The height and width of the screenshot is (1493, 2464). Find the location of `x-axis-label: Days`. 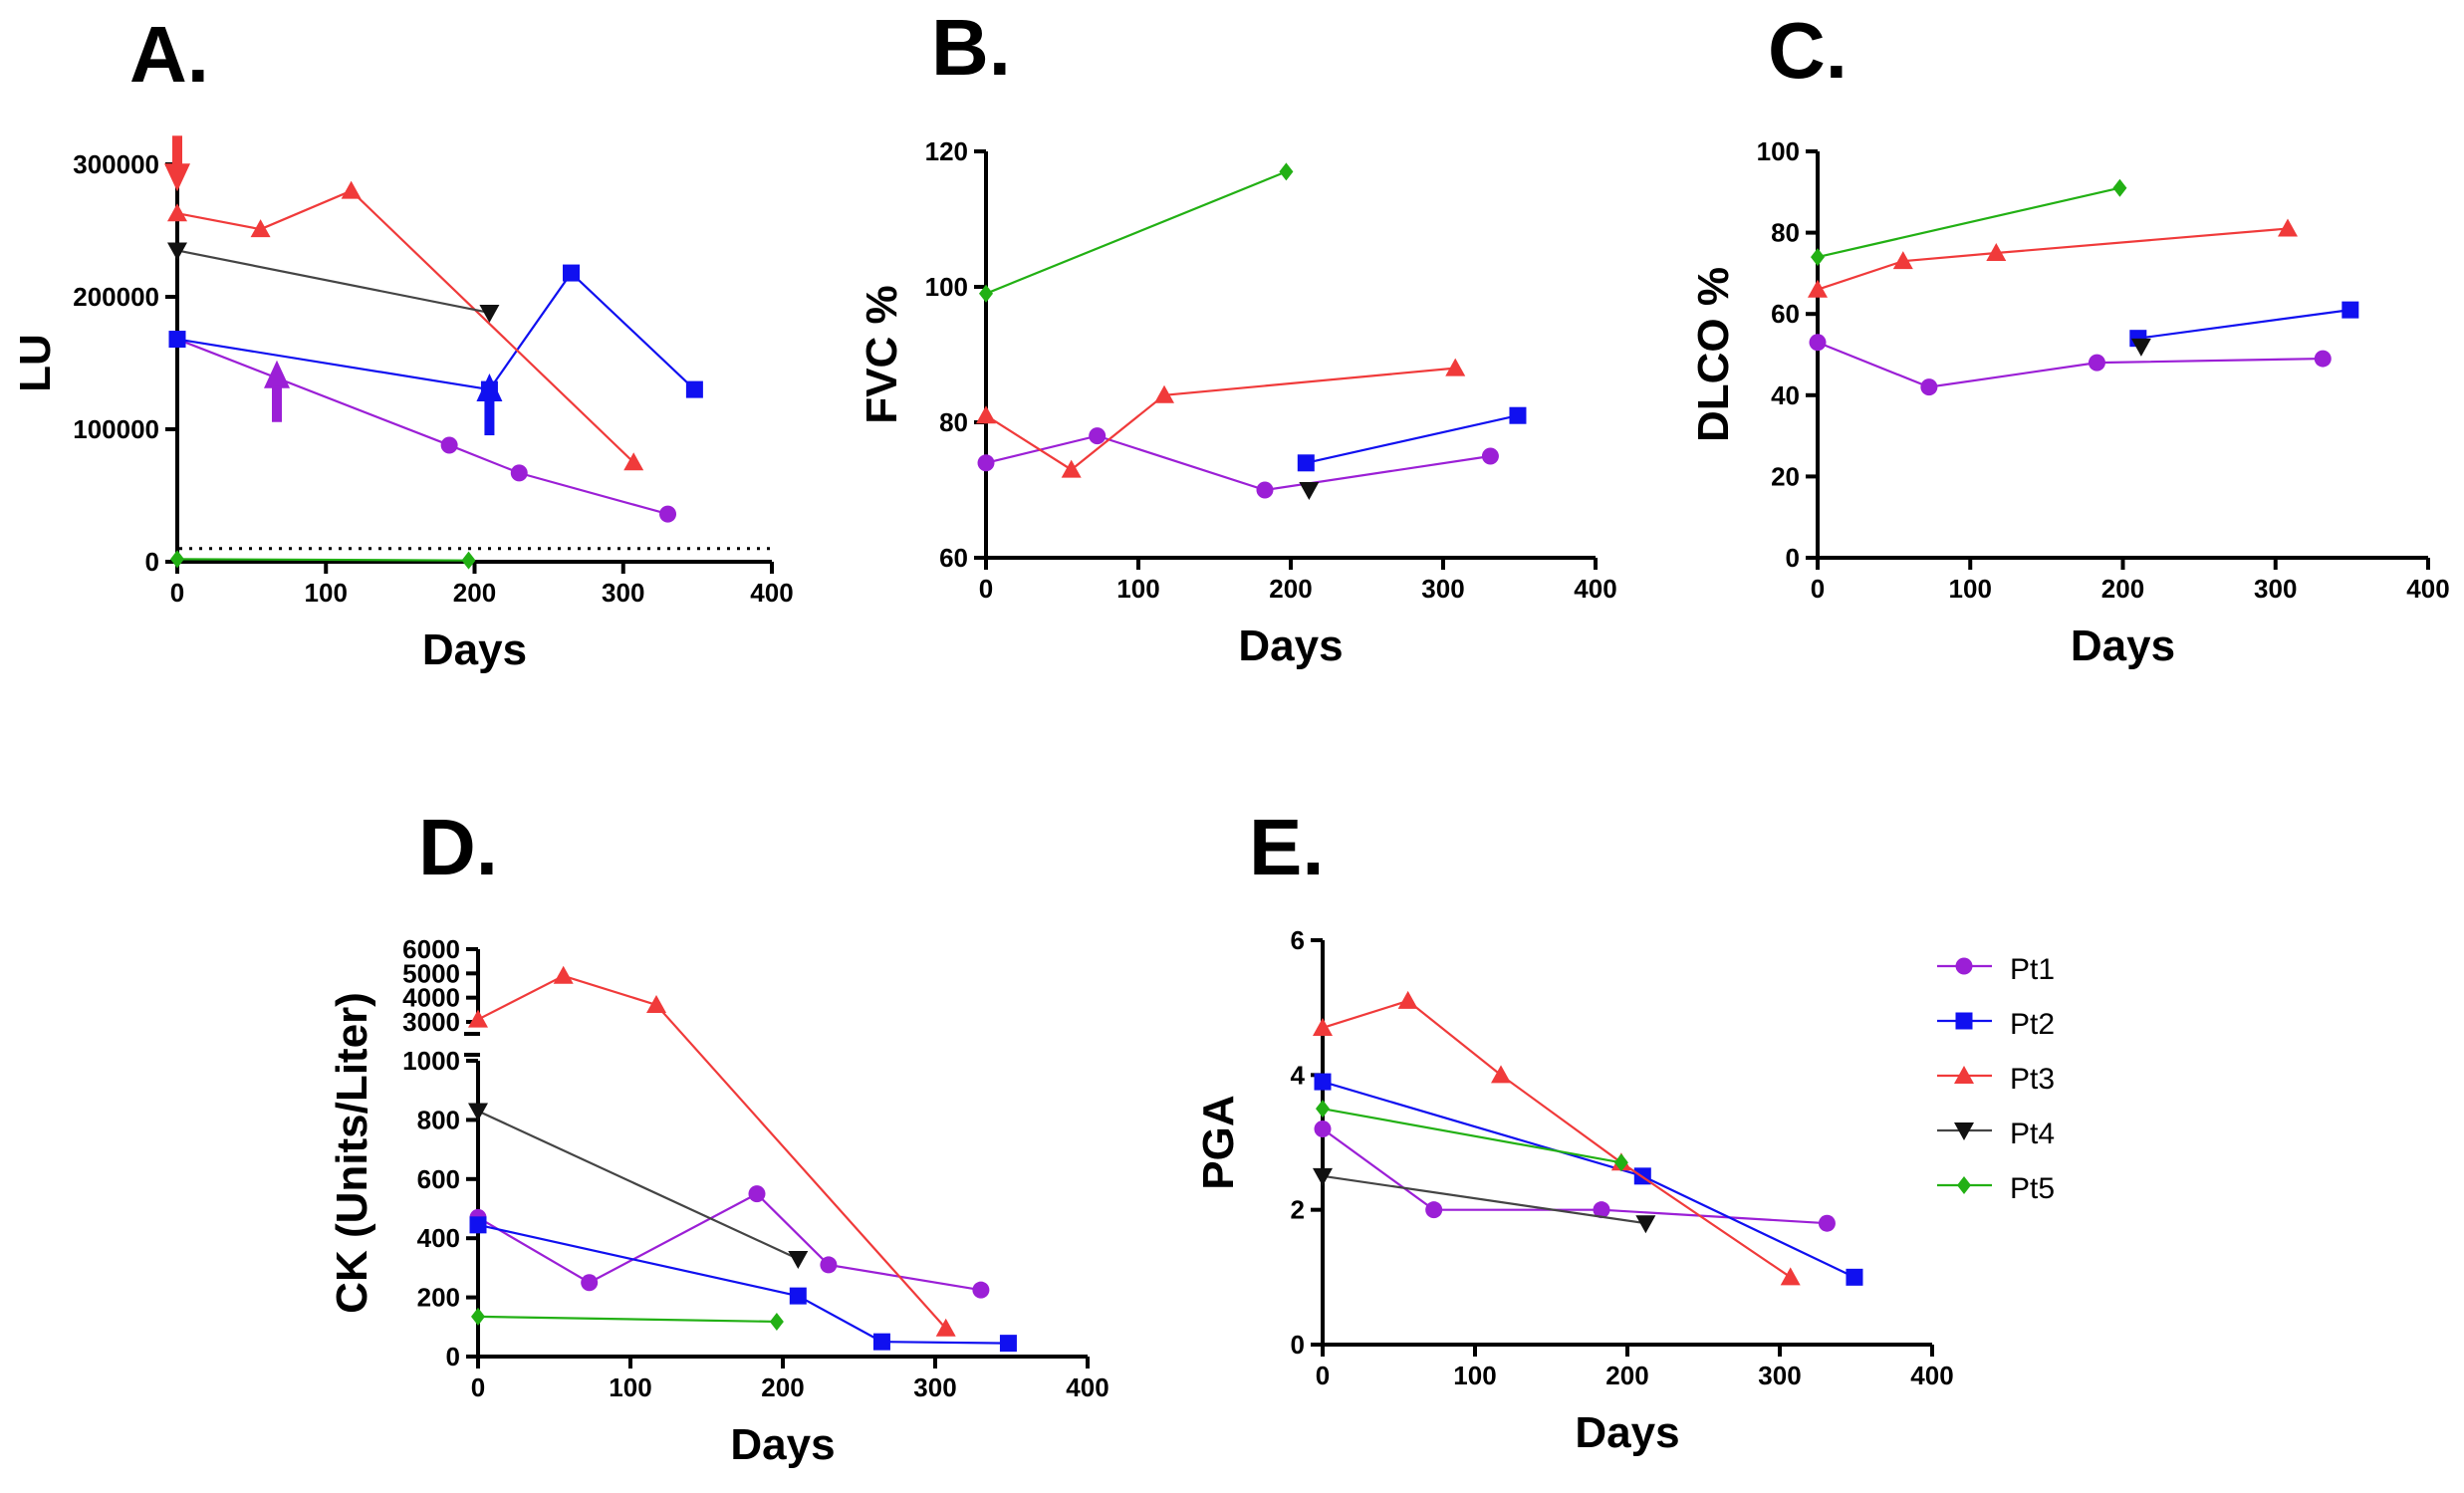

x-axis-label: Days is located at coordinates (782, 1444).